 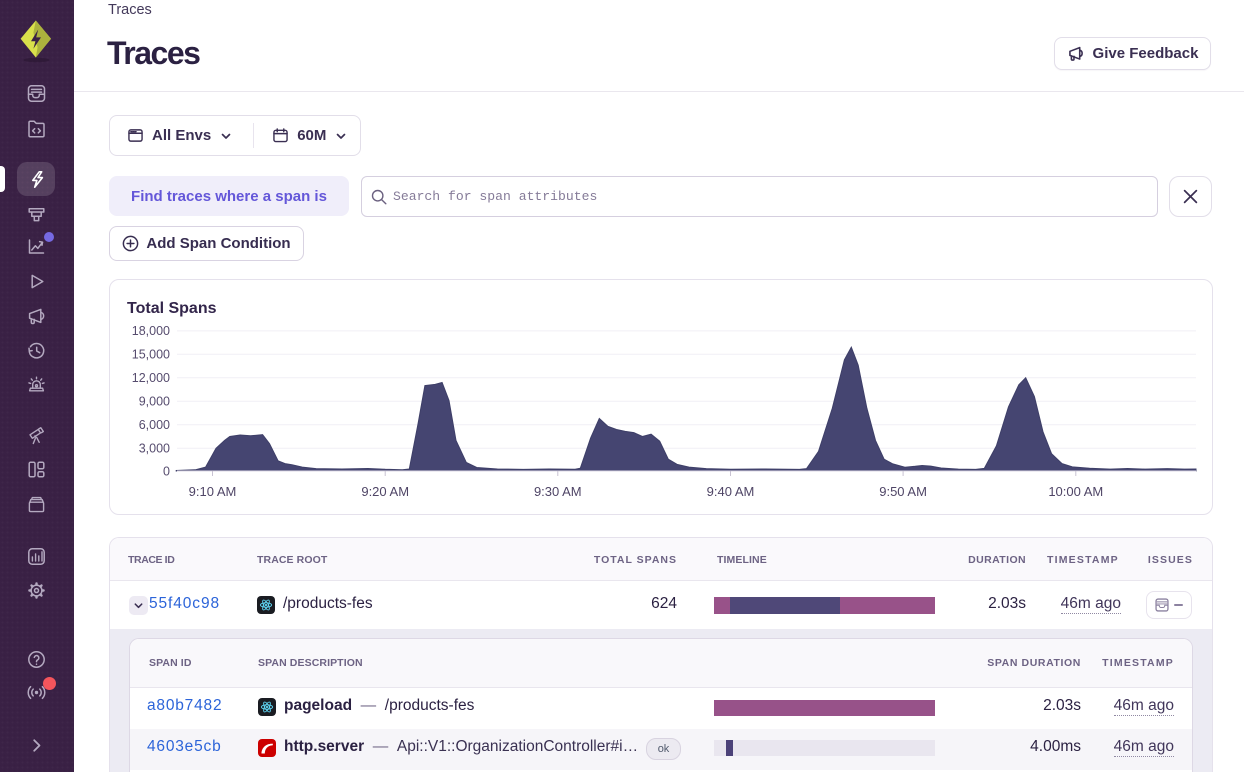 I want to click on svg-text: 6,000, so click(x=154, y=425).